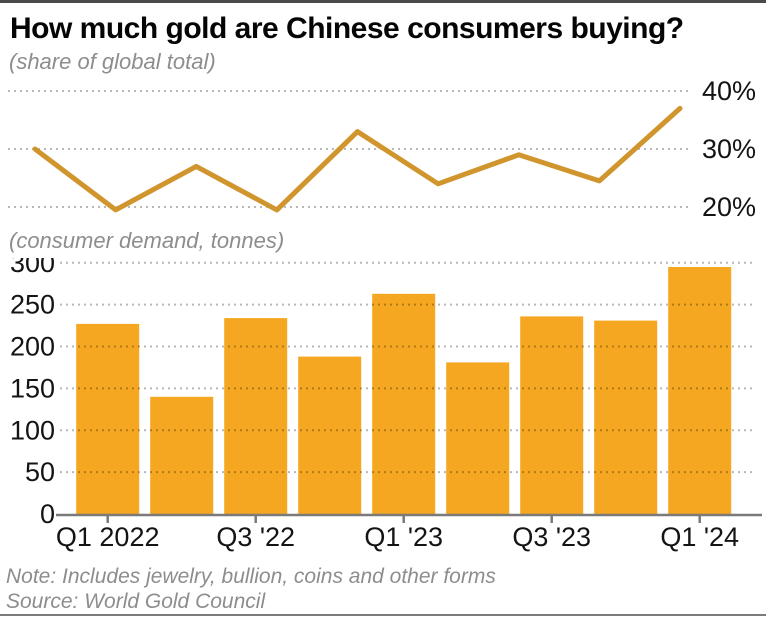  What do you see at coordinates (32, 305) in the screenshot?
I see `ytick-label: 250` at bounding box center [32, 305].